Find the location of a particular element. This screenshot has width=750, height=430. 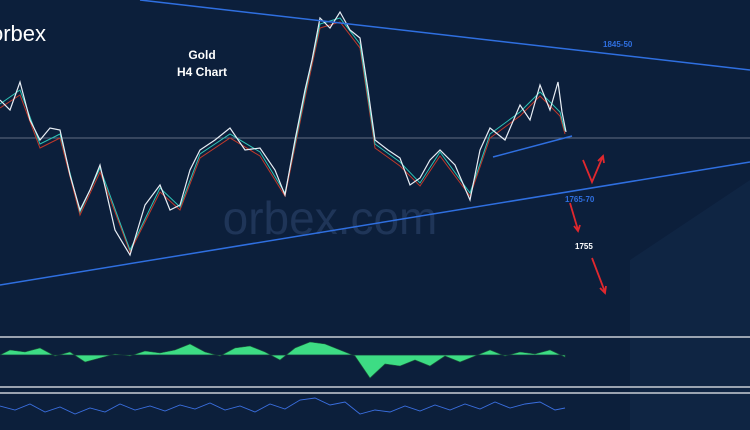

resistance-label: 1845-50 is located at coordinates (618, 44).